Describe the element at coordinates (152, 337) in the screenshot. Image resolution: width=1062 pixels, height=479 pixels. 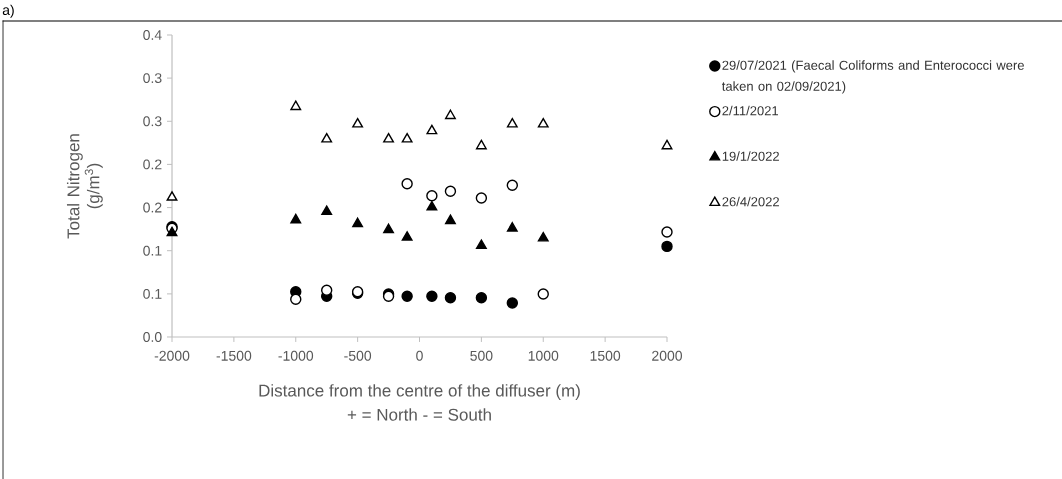
I see `y-tick-label: 0.0` at that location.